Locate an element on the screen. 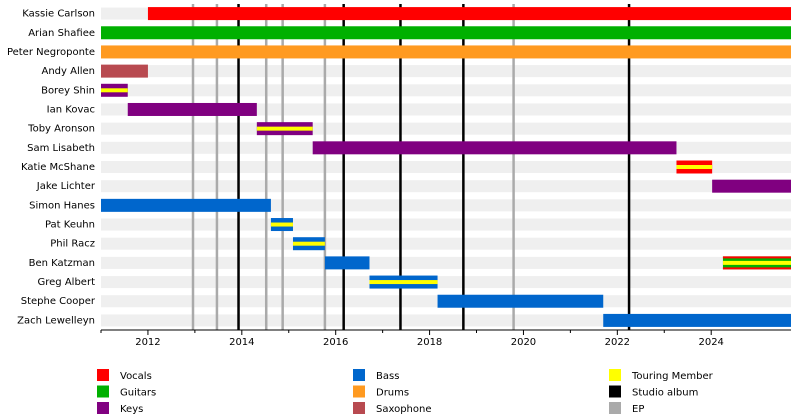 The image size is (800, 415). legend-label: Saxophone is located at coordinates (404, 409).